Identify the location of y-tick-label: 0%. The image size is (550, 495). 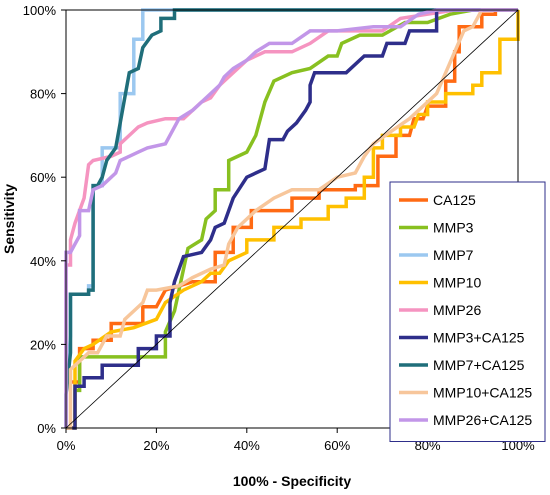
(46, 428).